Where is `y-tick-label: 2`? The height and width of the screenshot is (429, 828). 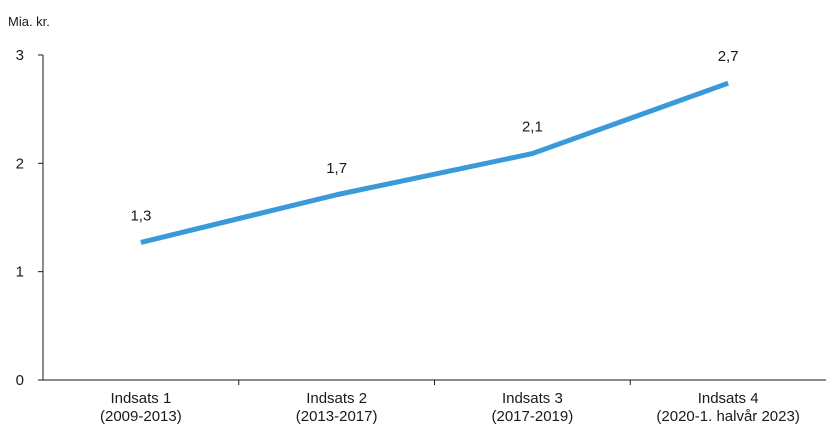 y-tick-label: 2 is located at coordinates (20, 163).